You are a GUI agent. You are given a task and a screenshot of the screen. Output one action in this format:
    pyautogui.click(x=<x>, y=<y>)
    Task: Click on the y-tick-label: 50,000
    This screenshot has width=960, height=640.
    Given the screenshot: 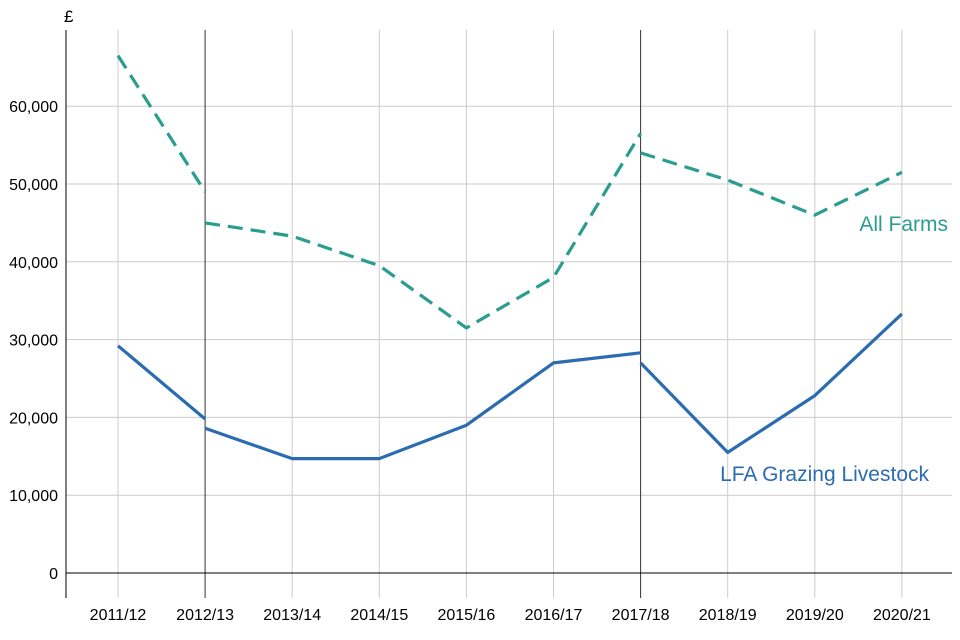 What is the action you would take?
    pyautogui.click(x=33, y=185)
    